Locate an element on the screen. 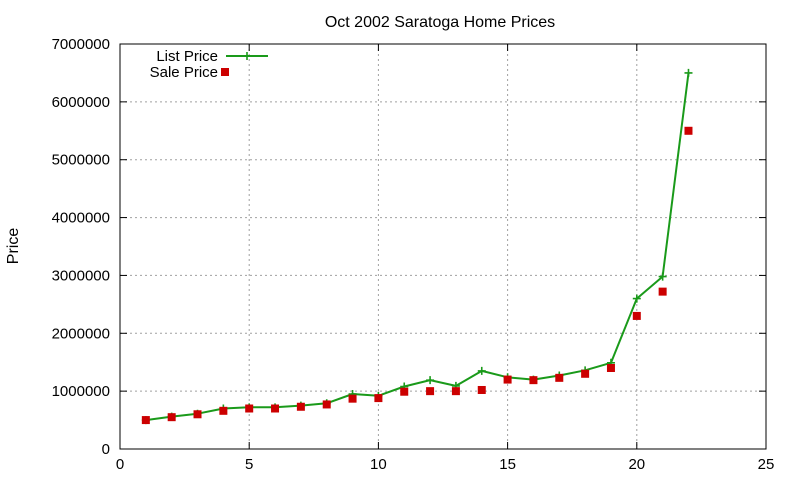 This screenshot has height=480, width=800. y-tick-label: 5000000 is located at coordinates (81, 160).